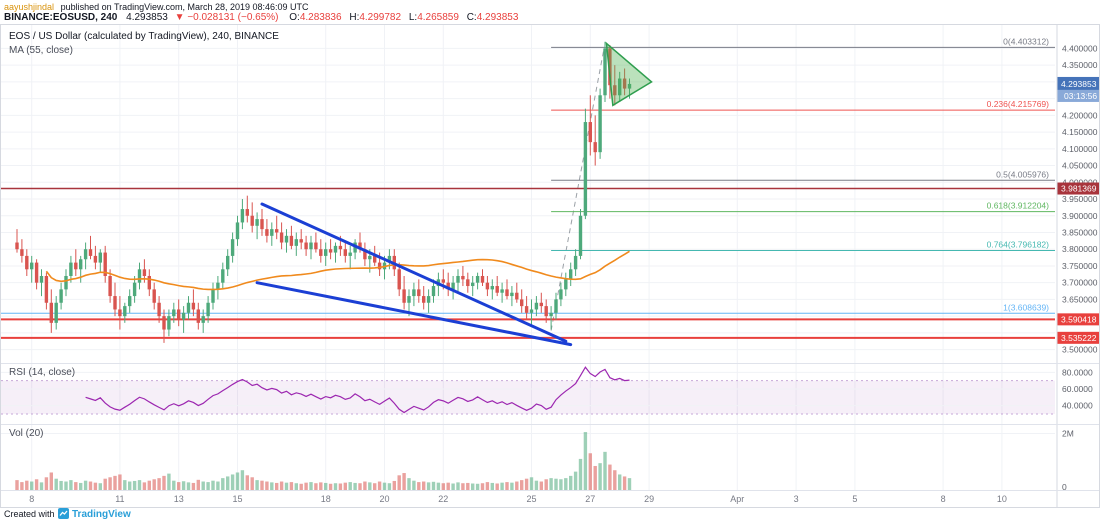 The width and height of the screenshot is (1100, 522). Describe the element at coordinates (237, 499) in the screenshot. I see `svg-text: 15` at that location.